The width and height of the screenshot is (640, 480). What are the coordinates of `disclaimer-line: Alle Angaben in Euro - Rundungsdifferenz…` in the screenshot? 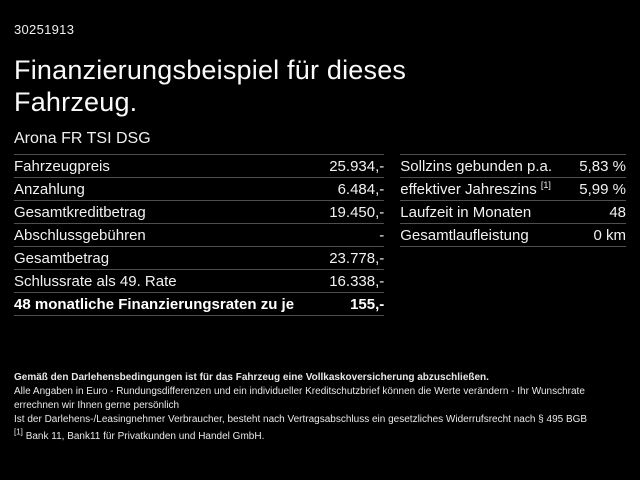 It's located at (299, 398).